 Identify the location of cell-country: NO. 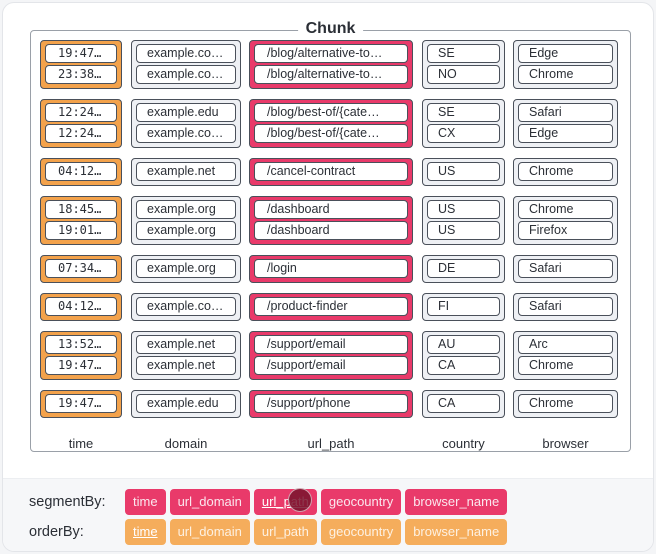
(463, 74).